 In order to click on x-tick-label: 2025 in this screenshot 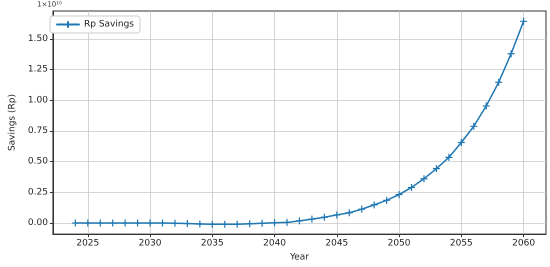, I will do `click(88, 243)`.